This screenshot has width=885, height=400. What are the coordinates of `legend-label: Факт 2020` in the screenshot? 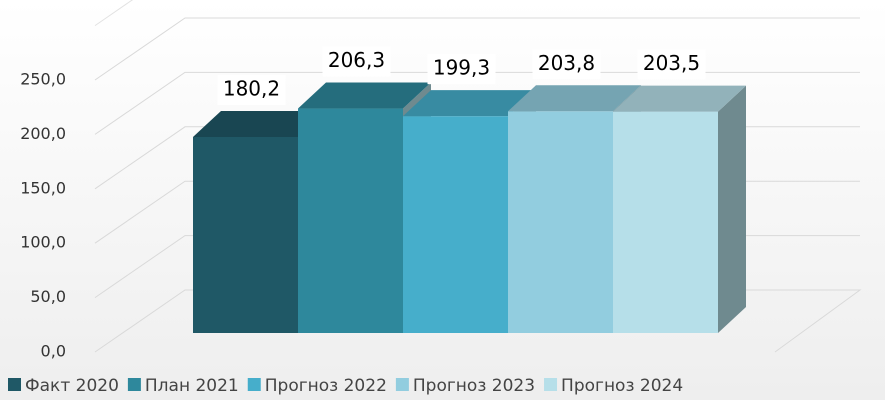 It's located at (72, 386).